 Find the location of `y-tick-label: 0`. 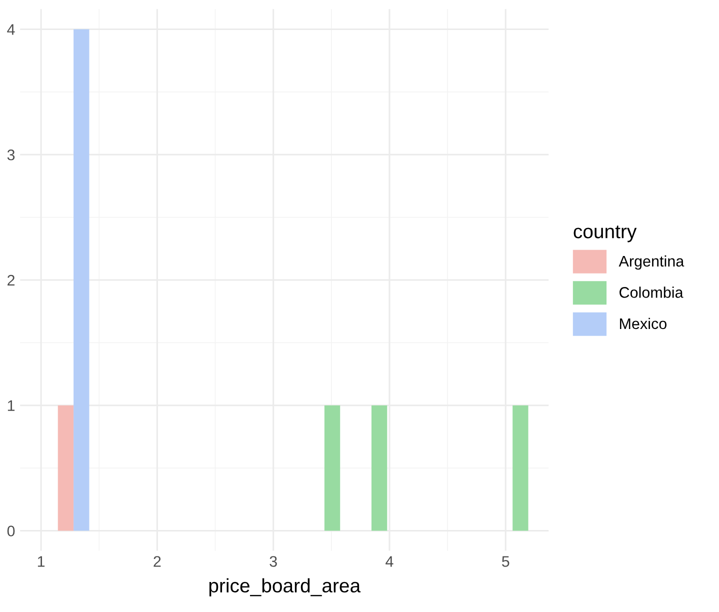

y-tick-label: 0 is located at coordinates (11, 531).